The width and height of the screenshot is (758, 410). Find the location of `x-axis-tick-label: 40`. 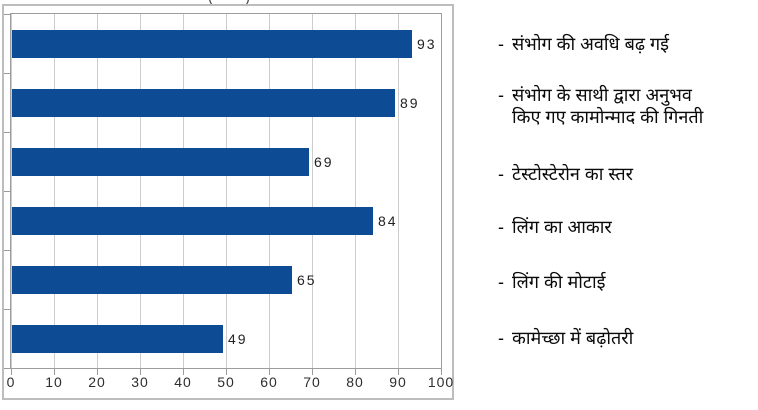

x-axis-tick-label: 40 is located at coordinates (183, 382).